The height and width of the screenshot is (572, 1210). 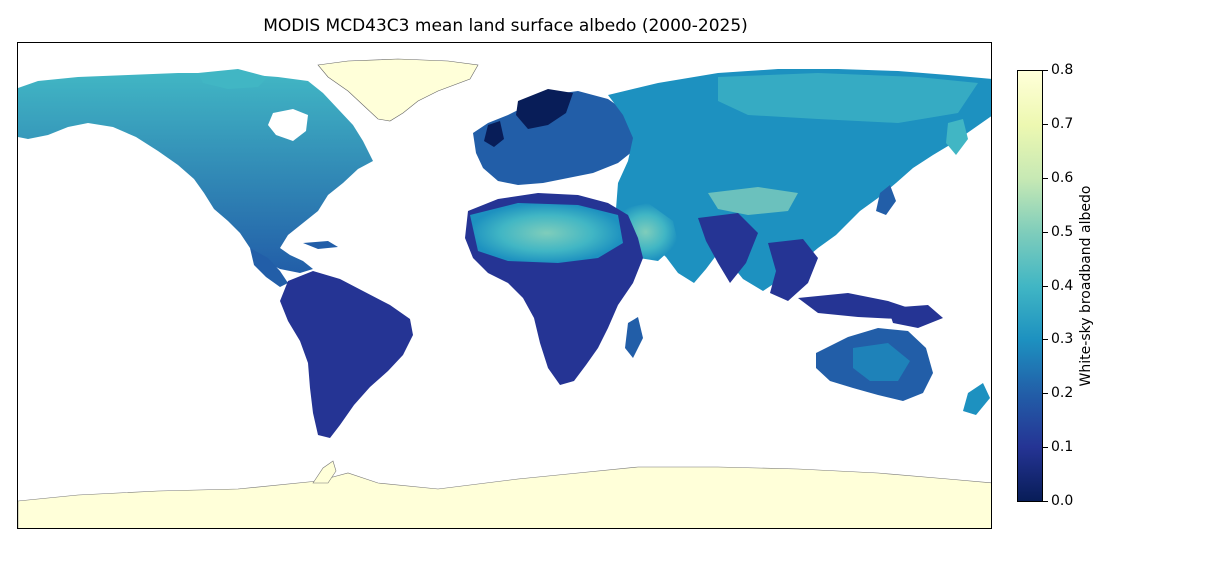 What do you see at coordinates (634, 337) in the screenshot?
I see `madagascar` at bounding box center [634, 337].